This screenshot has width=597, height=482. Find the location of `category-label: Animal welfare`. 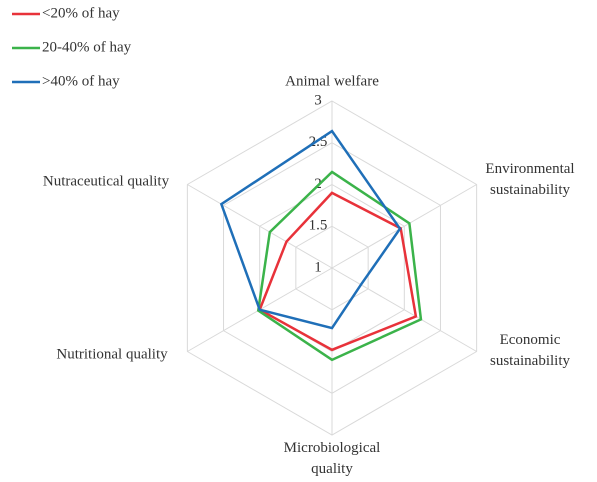

category-label: Animal welfare is located at coordinates (332, 81).